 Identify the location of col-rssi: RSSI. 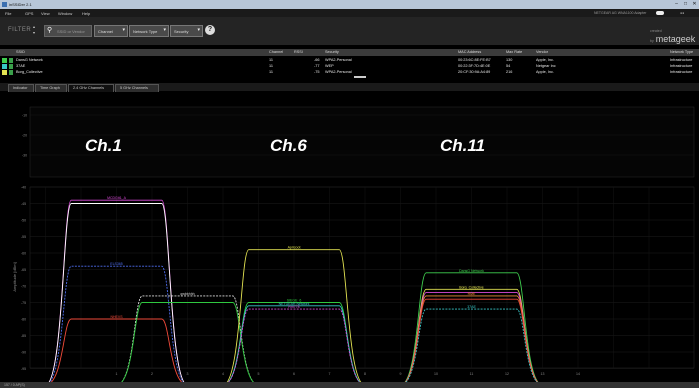
(298, 52).